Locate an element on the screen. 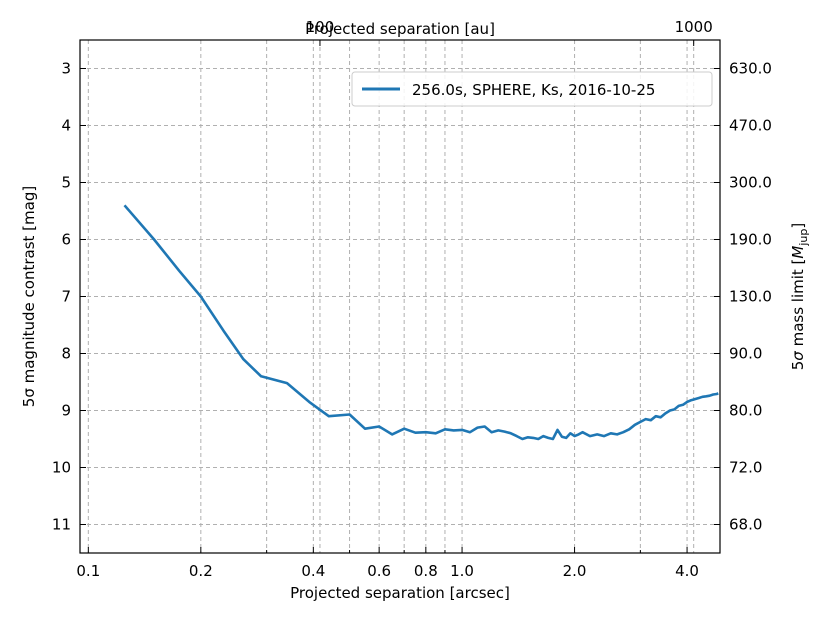 The image size is (830, 623). top-x-axis-label: Projected separation [au] is located at coordinates (400, 29).